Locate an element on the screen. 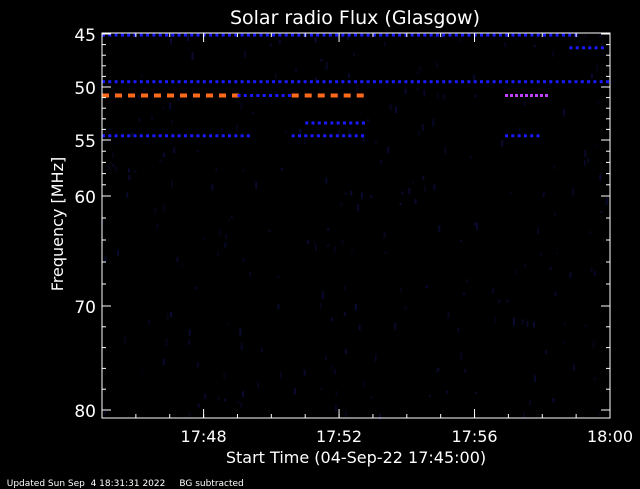  x-tick-label: 17:48 is located at coordinates (204, 436).